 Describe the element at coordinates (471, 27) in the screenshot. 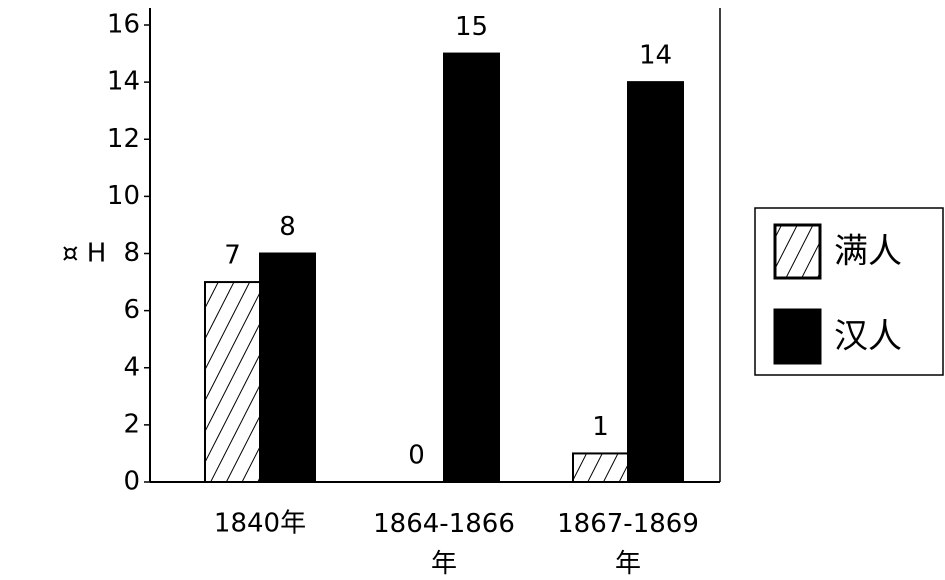

I see `value-label: 15` at that location.